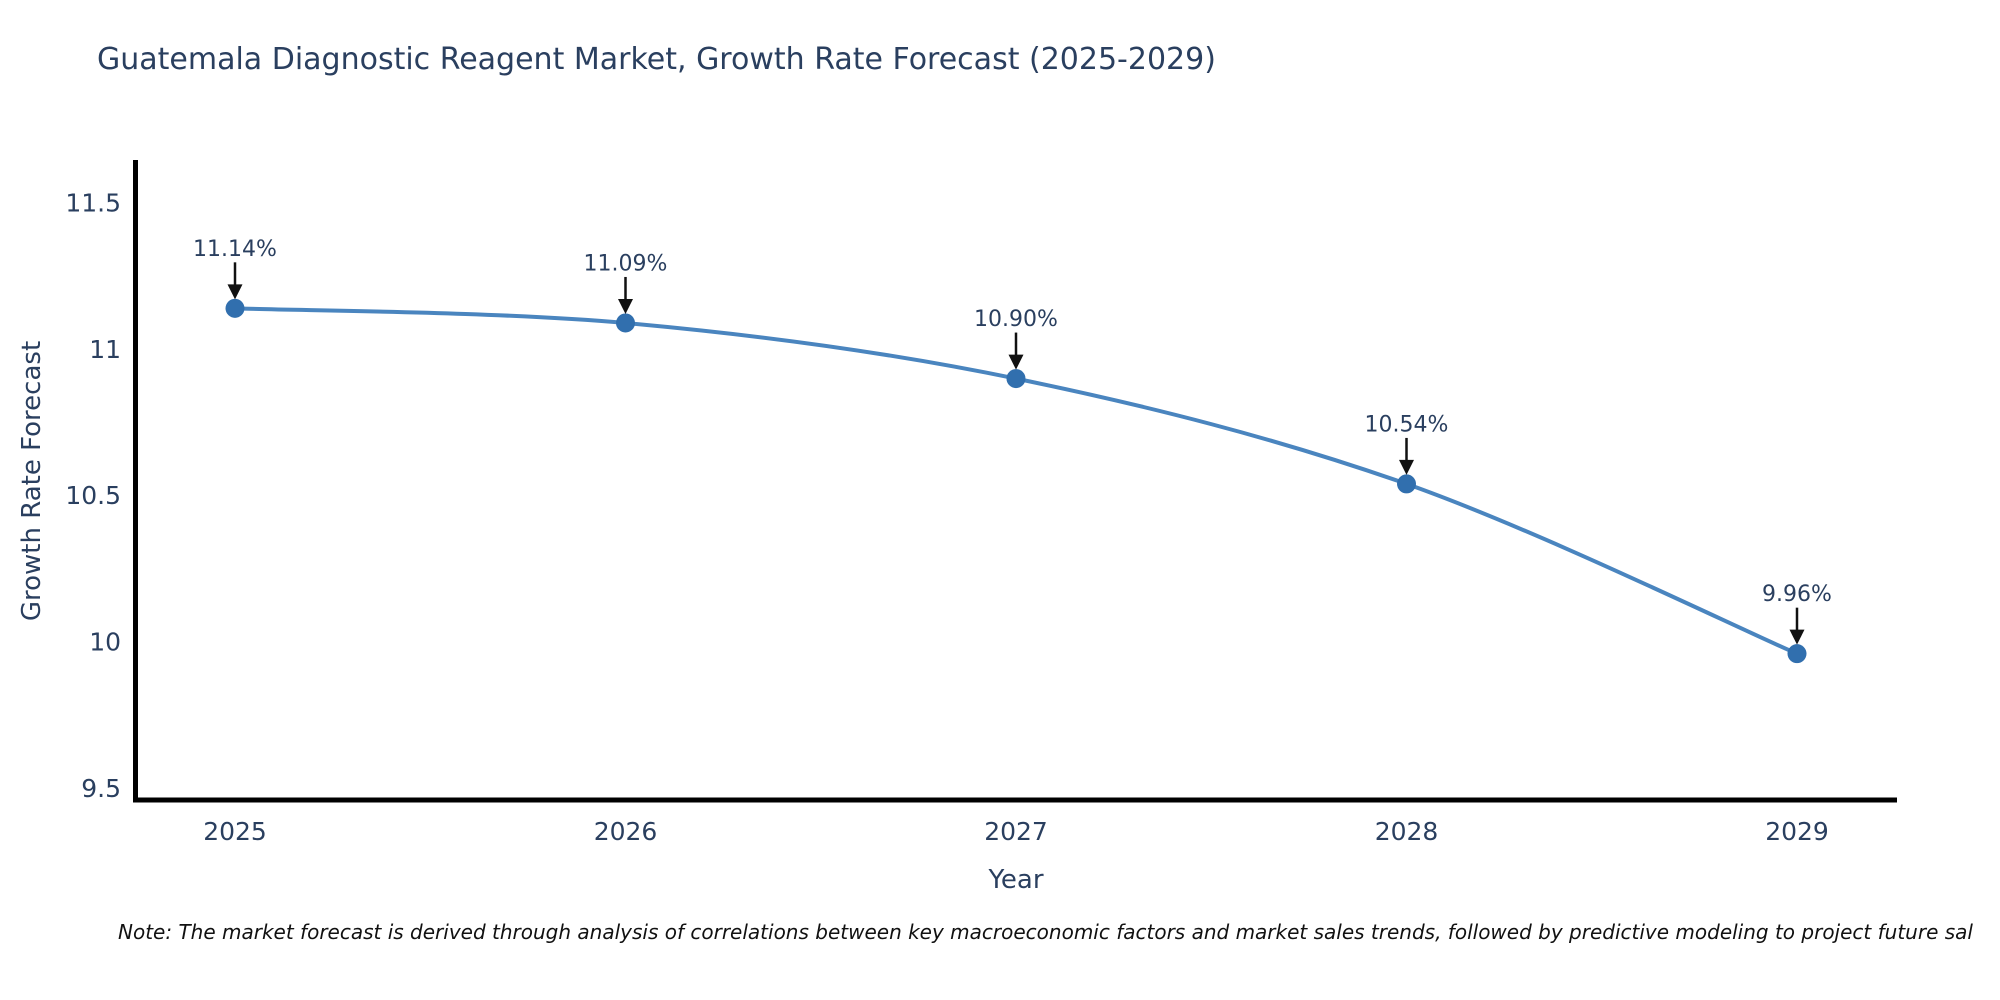 The height and width of the screenshot is (1000, 2000). I want to click on annotation-2029: 9.96%, so click(1797, 613).